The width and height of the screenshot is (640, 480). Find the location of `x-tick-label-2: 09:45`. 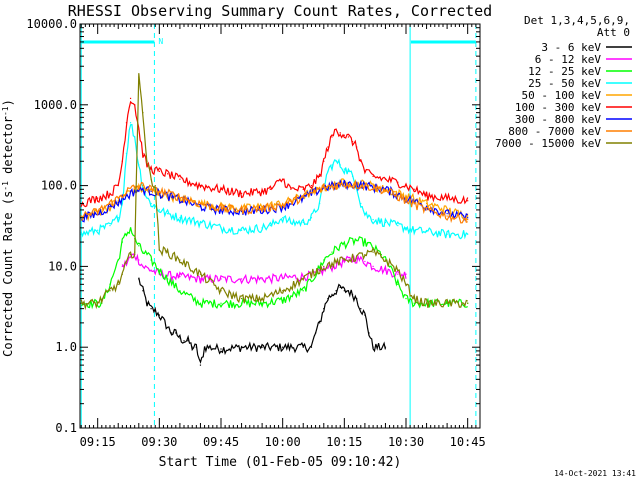

x-tick-label-2: 09:45 is located at coordinates (221, 442).